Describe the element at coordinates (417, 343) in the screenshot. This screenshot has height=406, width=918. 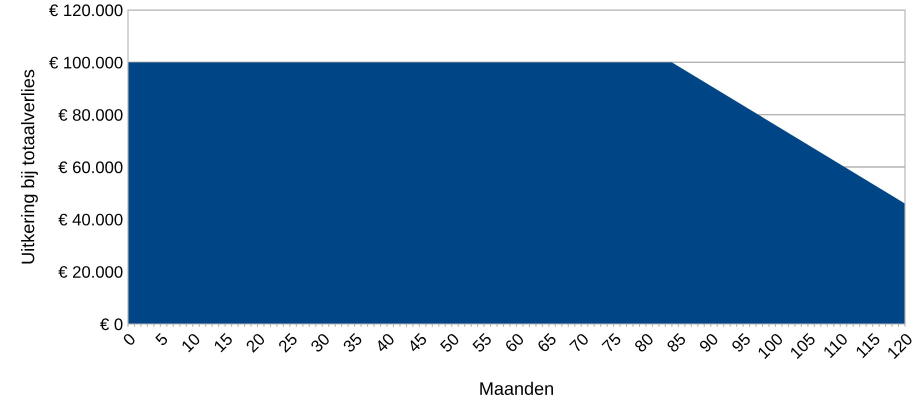
I see `x-tick-label: 45` at that location.